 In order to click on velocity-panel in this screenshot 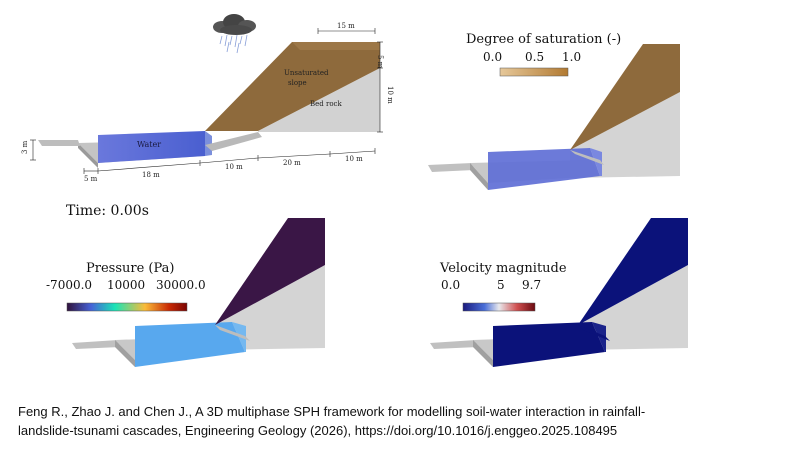, I will do `click(559, 292)`.